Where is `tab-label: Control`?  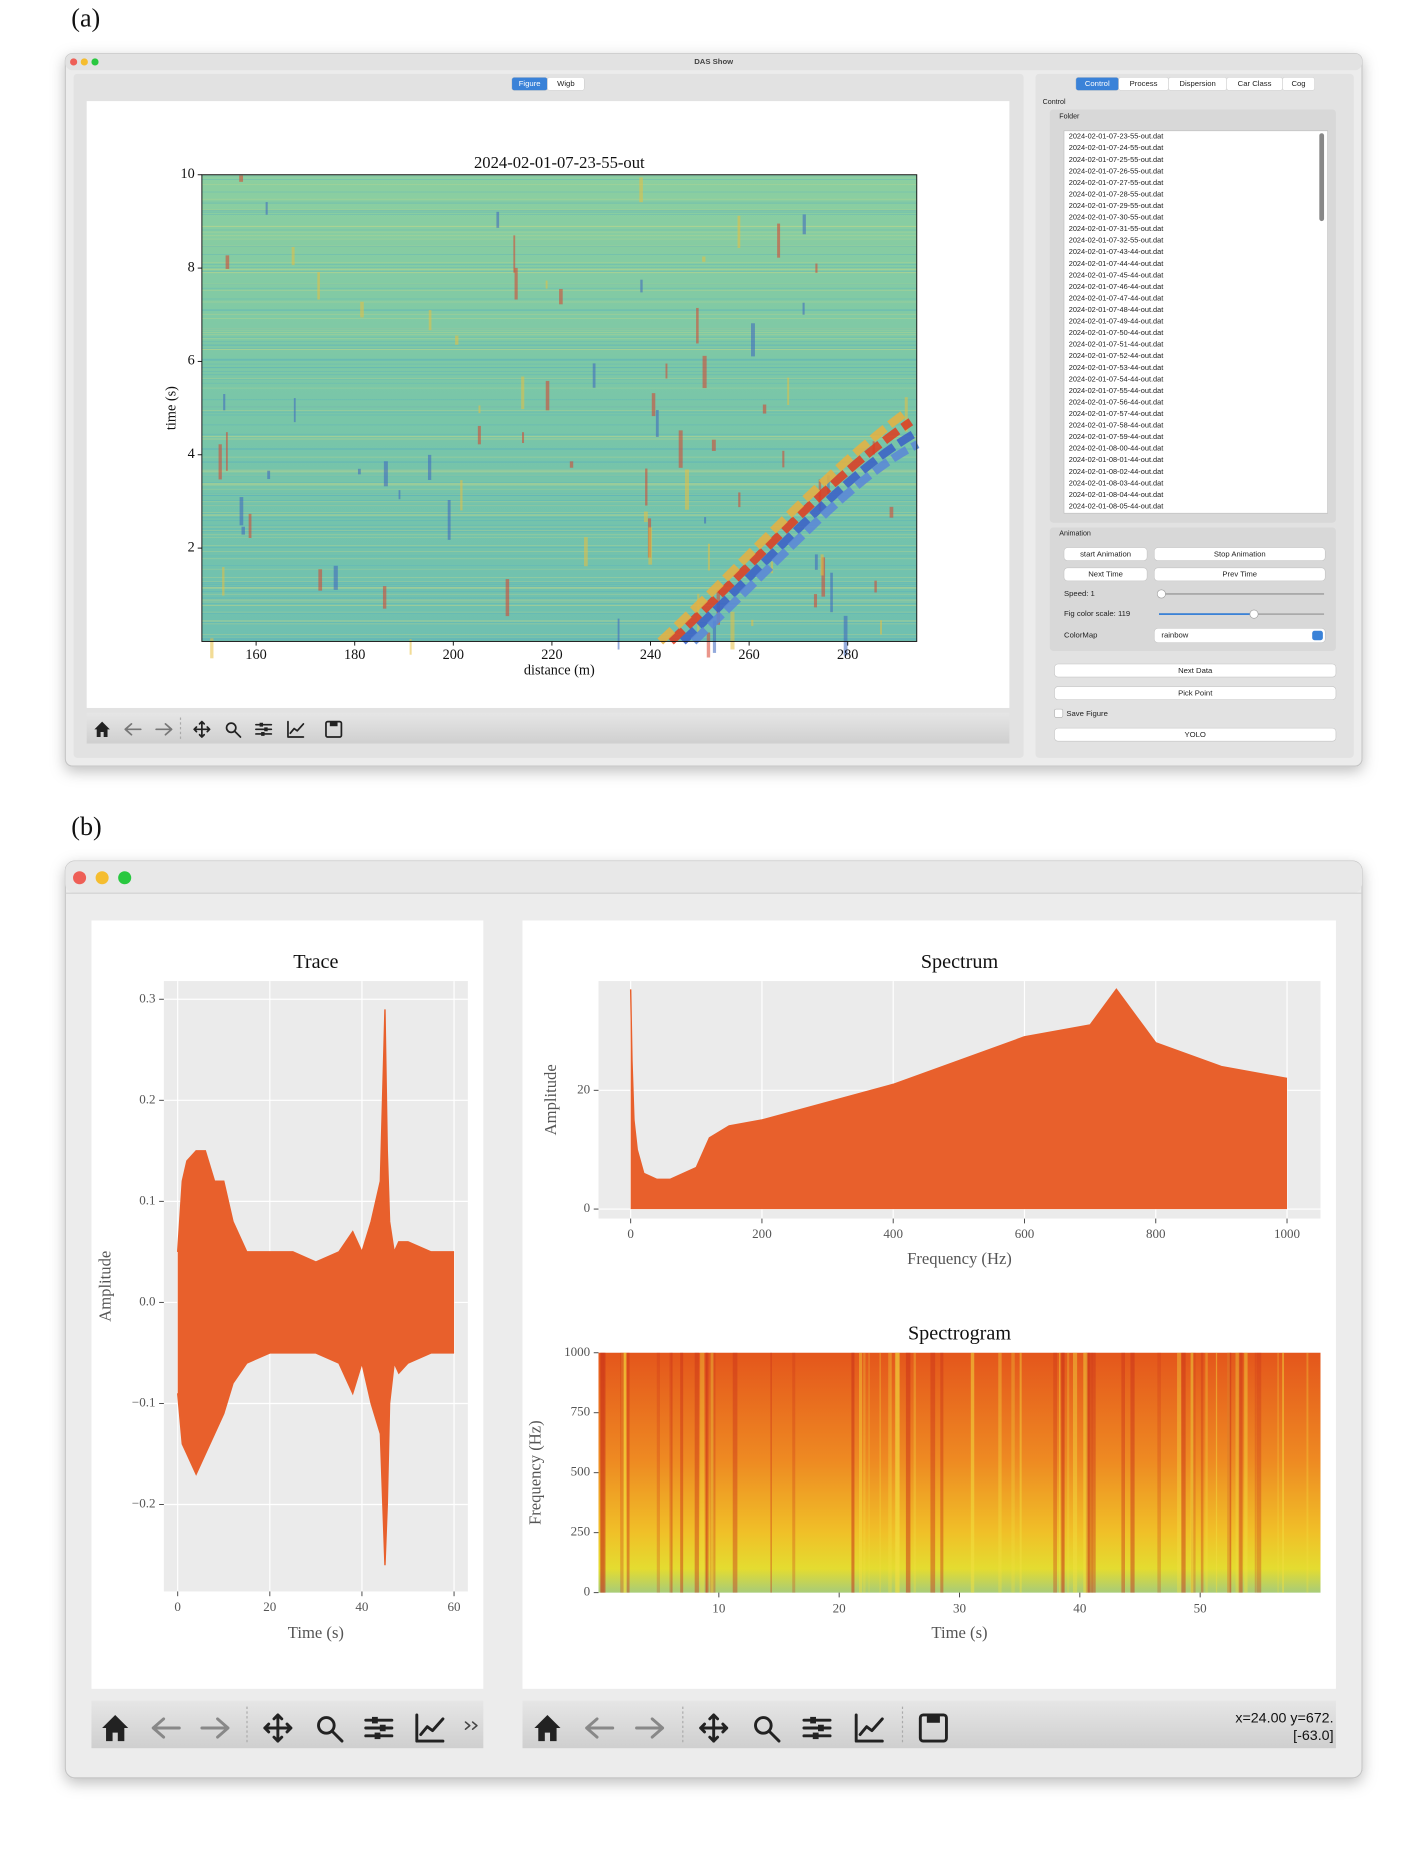 tab-label: Control is located at coordinates (1097, 83).